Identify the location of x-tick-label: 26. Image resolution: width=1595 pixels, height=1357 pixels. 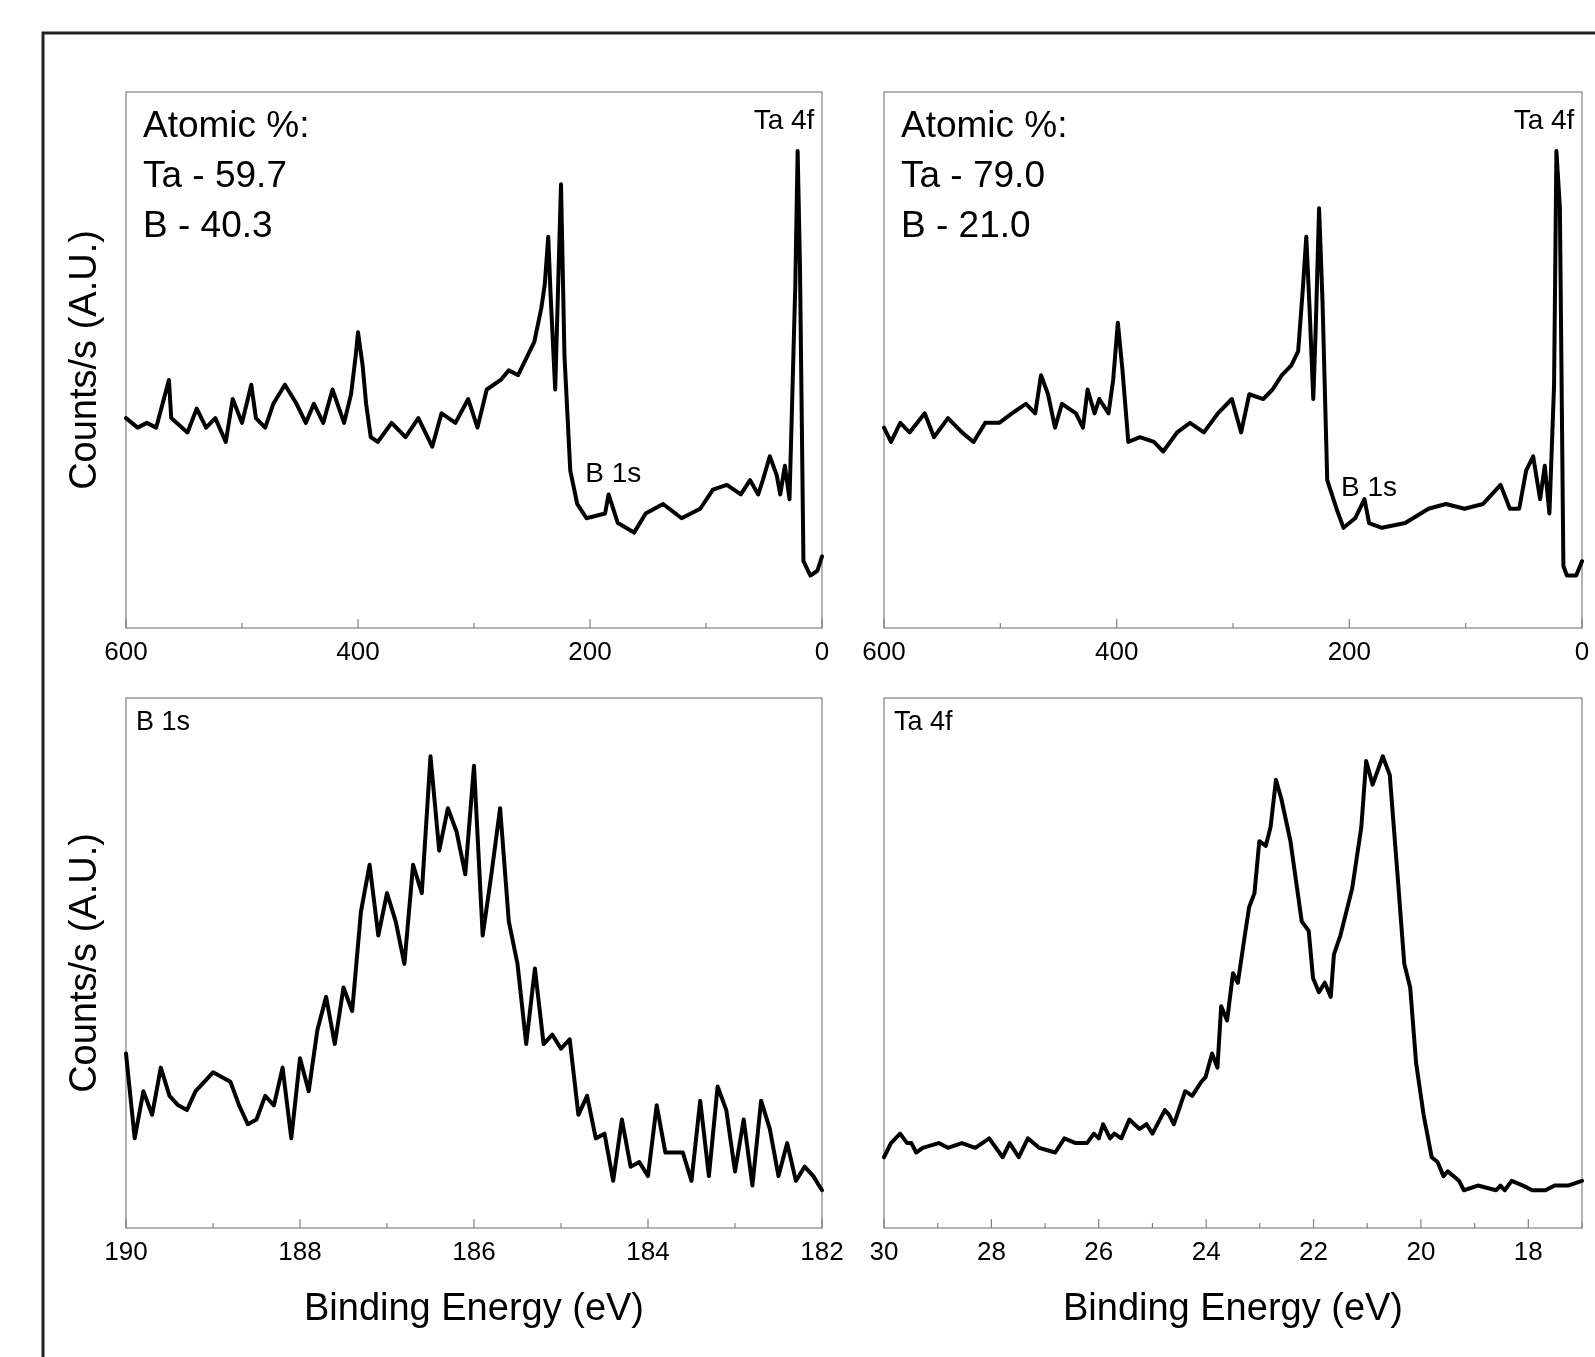
(1099, 1251).